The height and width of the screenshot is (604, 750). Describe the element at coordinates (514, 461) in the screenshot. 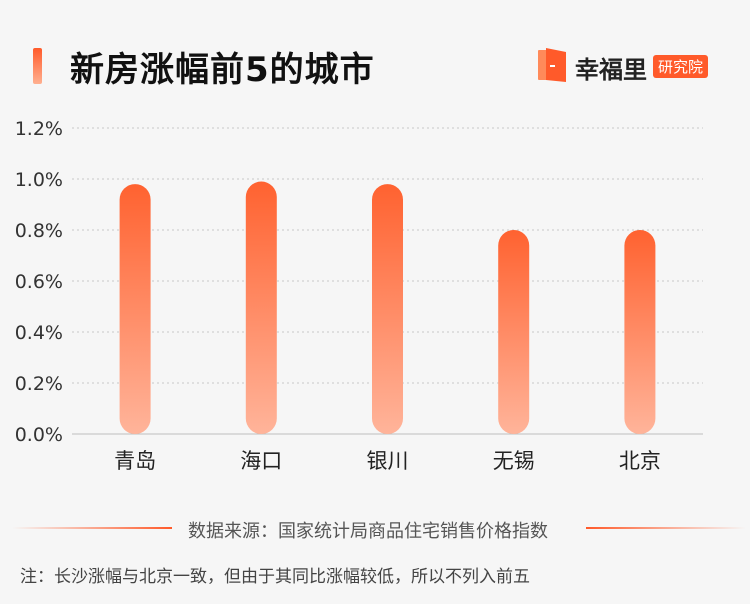

I see `x-tick-label: 无锡` at that location.